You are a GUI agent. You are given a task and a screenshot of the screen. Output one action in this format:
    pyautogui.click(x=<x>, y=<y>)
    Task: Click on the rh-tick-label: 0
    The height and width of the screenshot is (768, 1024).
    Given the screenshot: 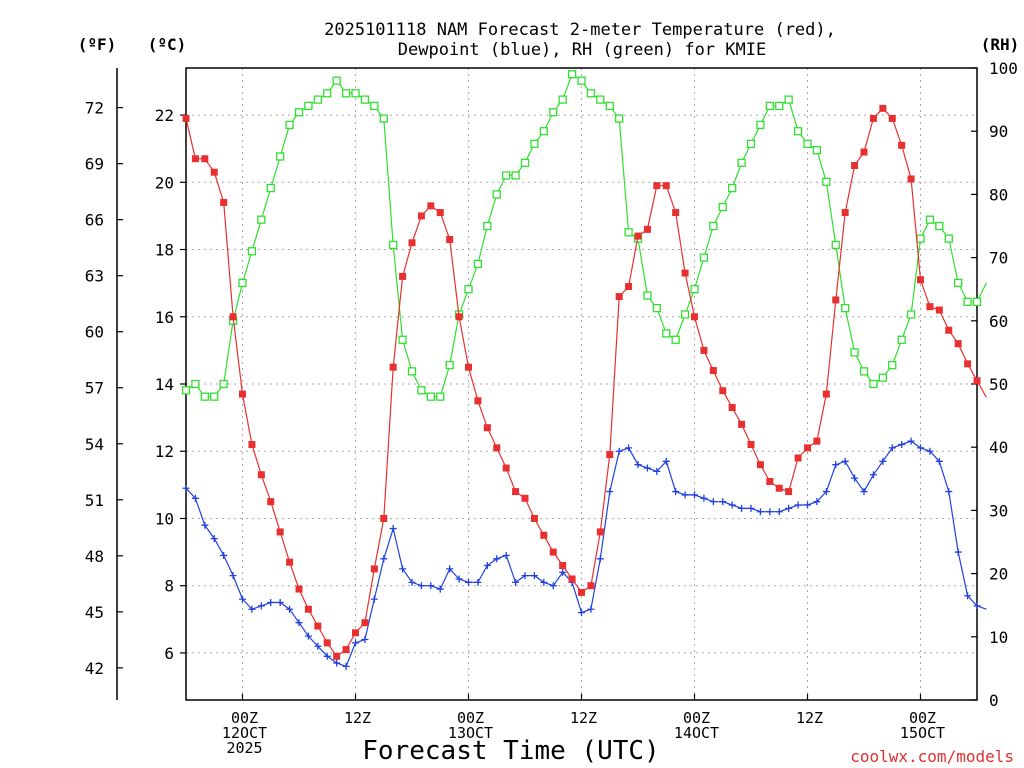 What is the action you would take?
    pyautogui.click(x=994, y=700)
    